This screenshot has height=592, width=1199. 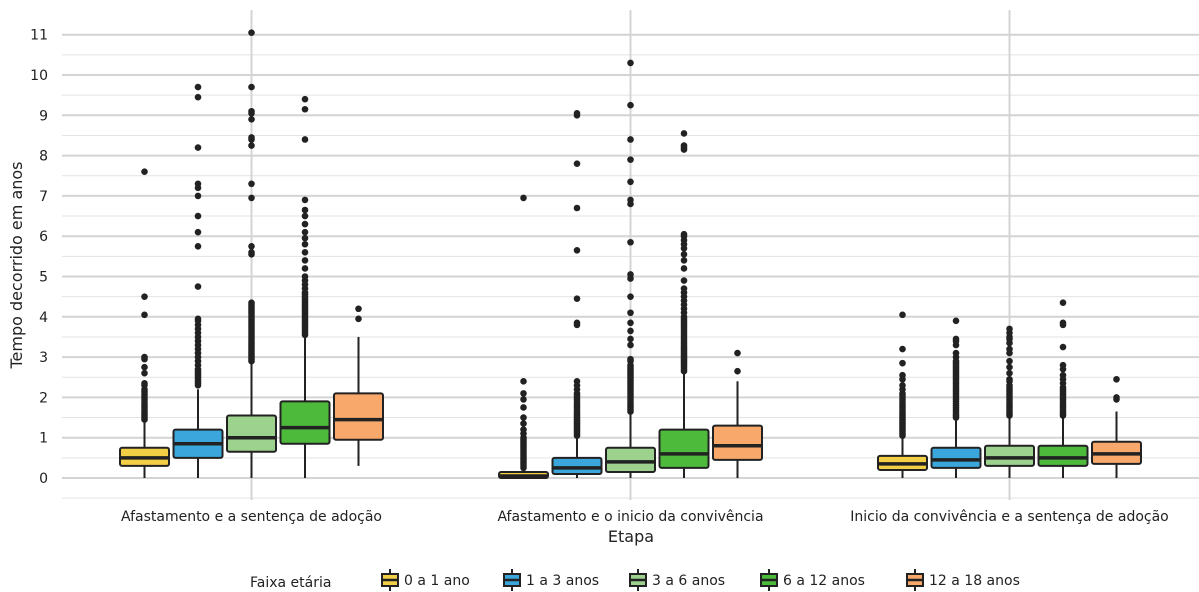 I want to click on legend-item: 0 a 1 ano, so click(x=425, y=580).